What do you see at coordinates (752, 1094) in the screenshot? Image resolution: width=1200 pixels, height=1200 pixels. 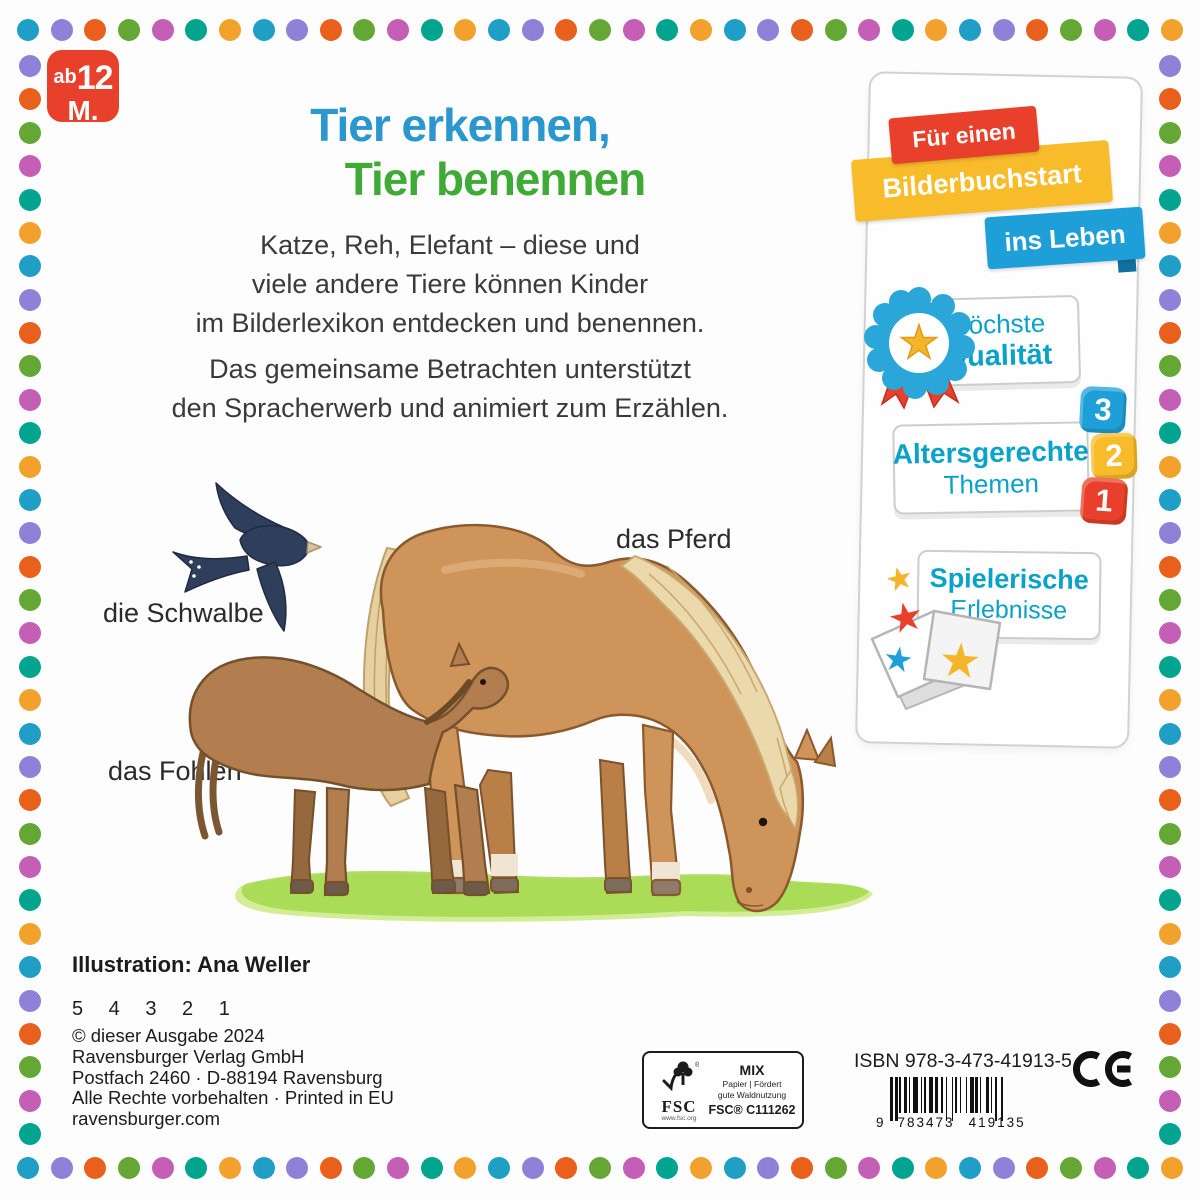 I see `fsc-desc-2: gute Waldnutzung` at bounding box center [752, 1094].